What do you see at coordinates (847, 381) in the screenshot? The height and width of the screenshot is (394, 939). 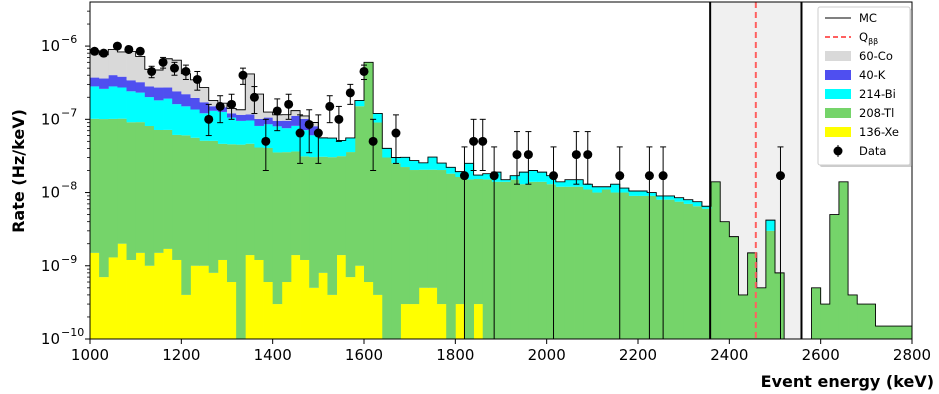 I see `x-axis-label: Event energy (keV)` at bounding box center [847, 381].